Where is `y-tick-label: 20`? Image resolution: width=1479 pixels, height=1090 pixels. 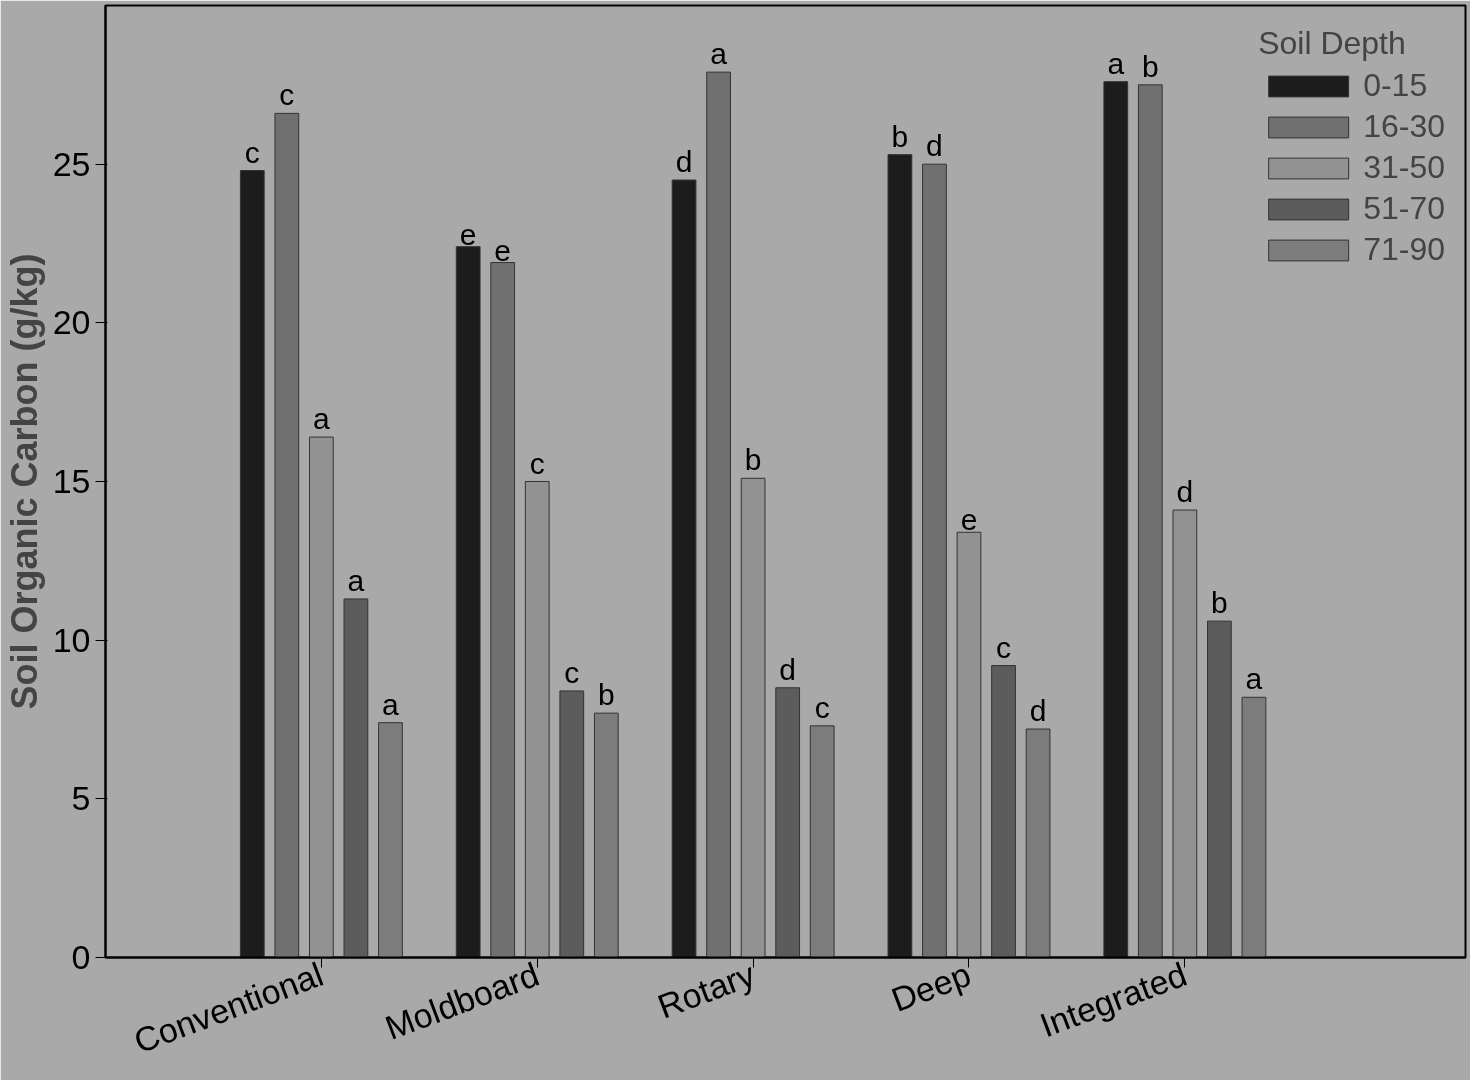 y-tick-label: 20 is located at coordinates (71, 322).